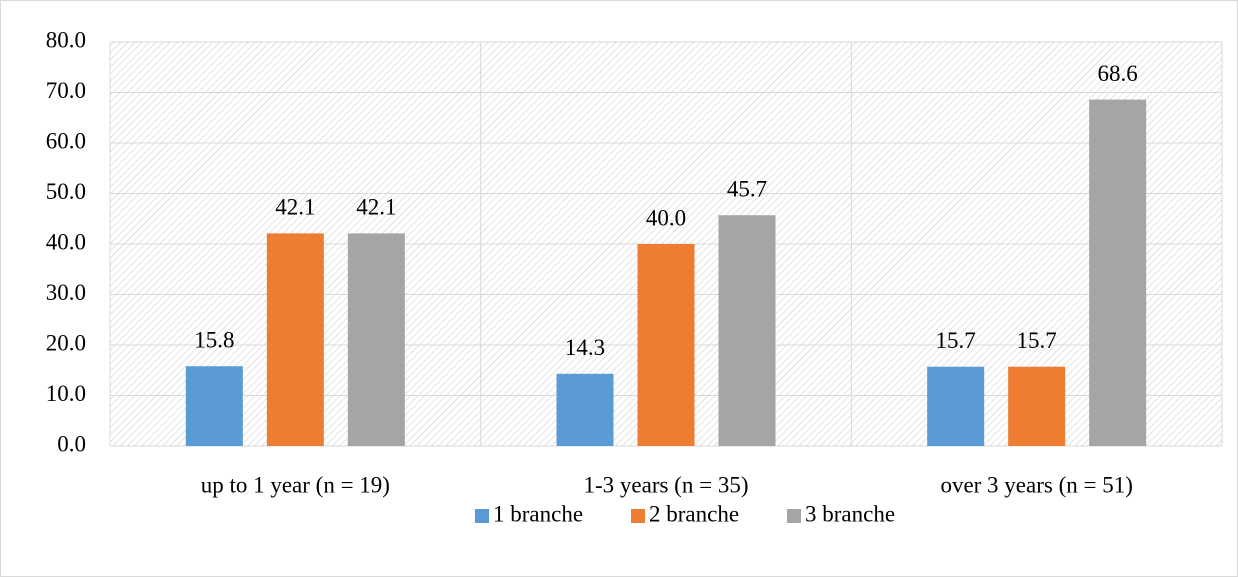 Image resolution: width=1238 pixels, height=577 pixels. Describe the element at coordinates (295, 484) in the screenshot. I see `x-tick-label: up to 1 year (n = 19)` at that location.